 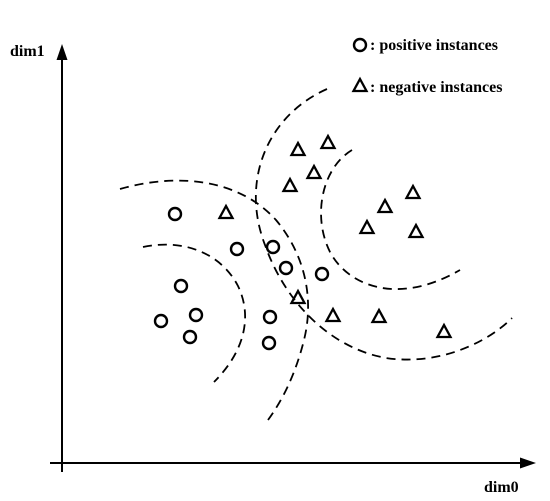 I want to click on x-axis-label: dim0, so click(x=501, y=487).